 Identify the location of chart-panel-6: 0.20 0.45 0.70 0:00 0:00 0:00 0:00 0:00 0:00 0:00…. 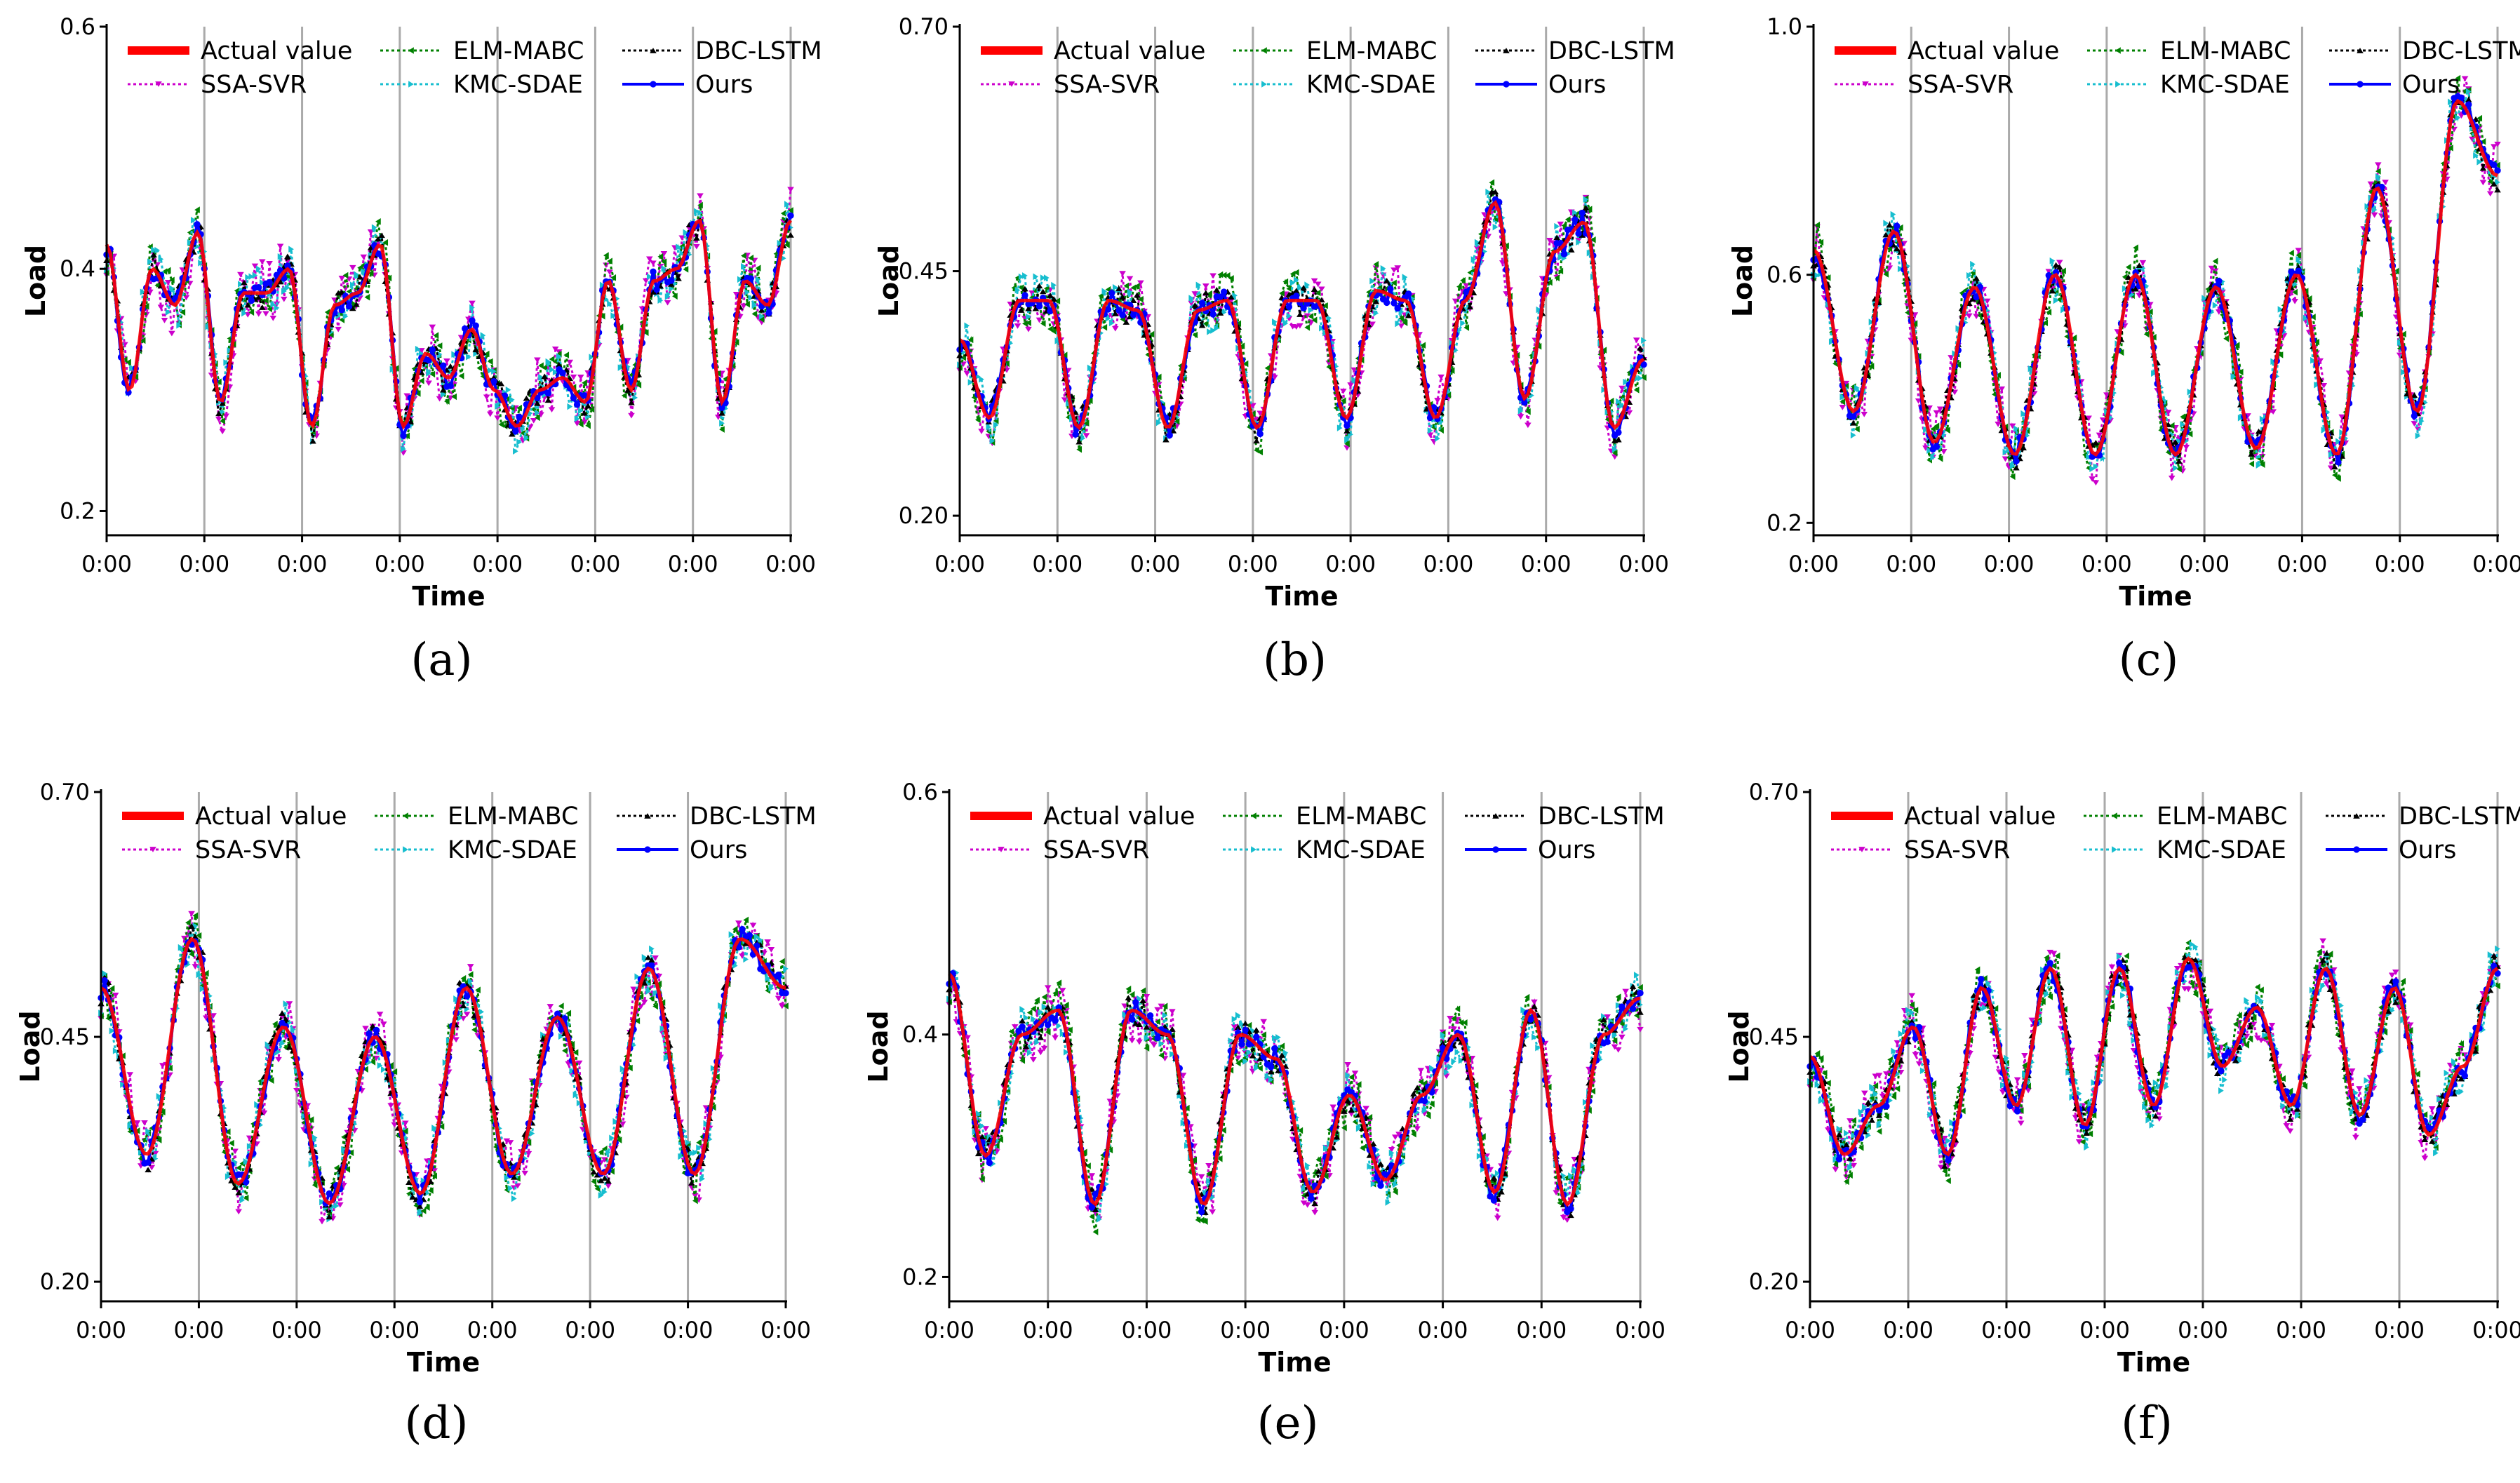
(2122, 1114).